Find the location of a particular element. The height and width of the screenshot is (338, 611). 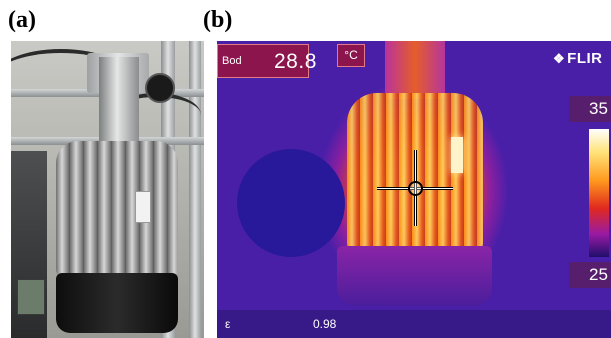

hotspot is located at coordinates (457, 155).